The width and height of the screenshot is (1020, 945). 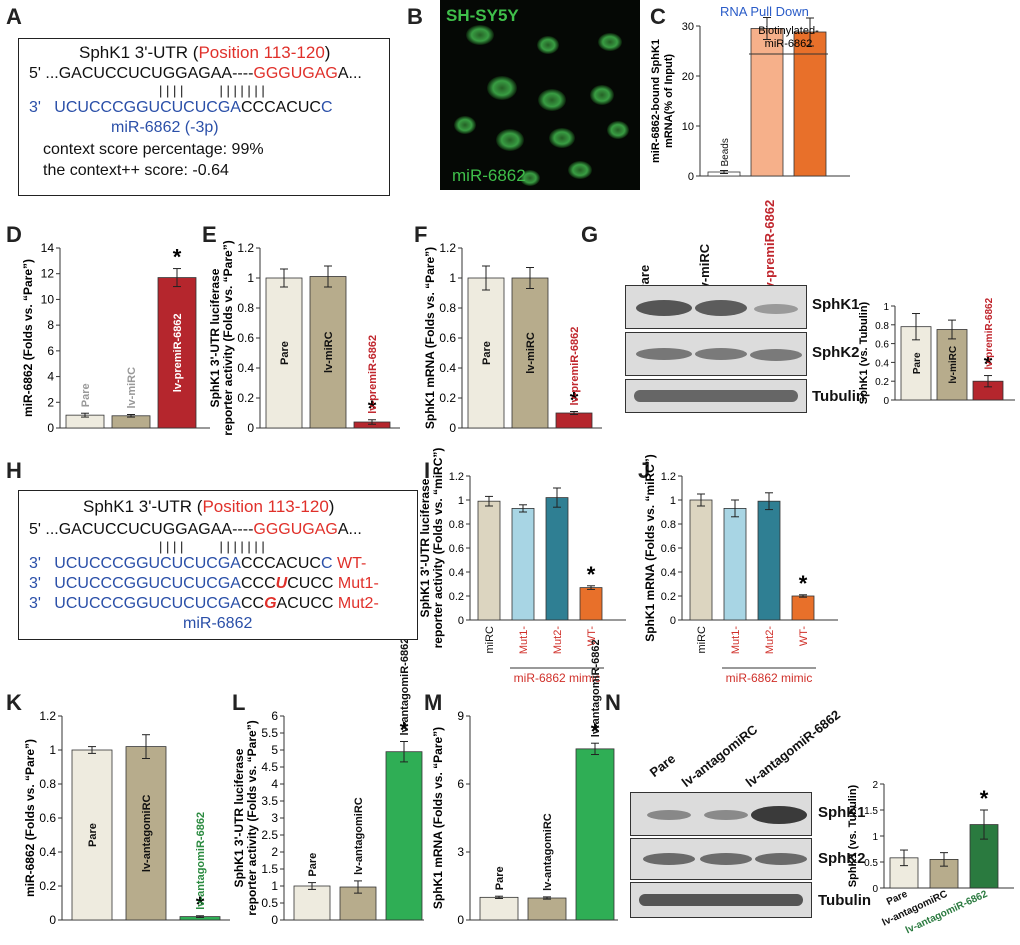 What do you see at coordinates (204, 603) in the screenshot?
I see `seq-mut2-row: 3' UCUCCCGGUCUCUCGACCGACUCC Mut2-` at bounding box center [204, 603].